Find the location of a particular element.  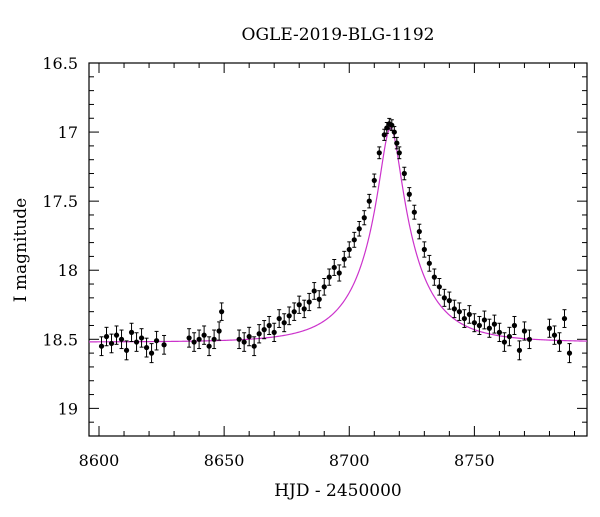

y-tick-labels: 16.5 17 17.5 18 18.5 19 is located at coordinates (60, 236).